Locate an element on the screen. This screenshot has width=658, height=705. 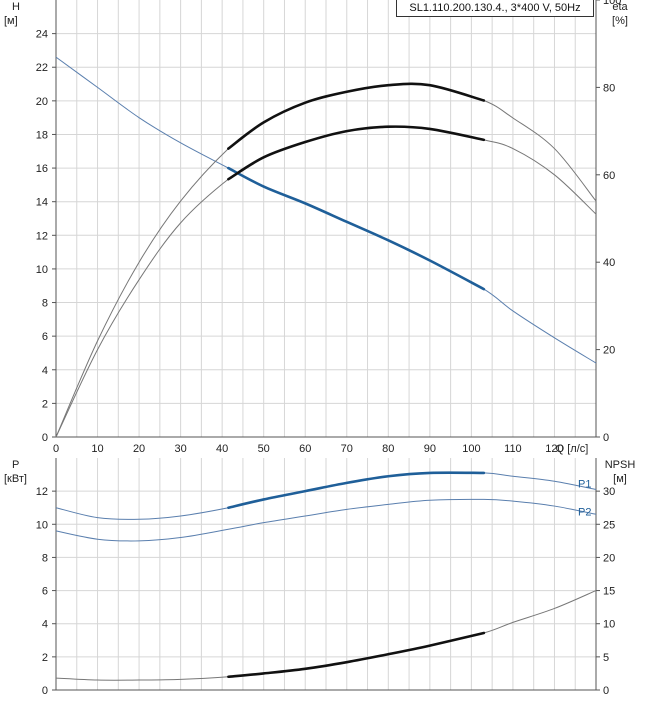
right-tick-label: 100 is located at coordinates (612, 3).